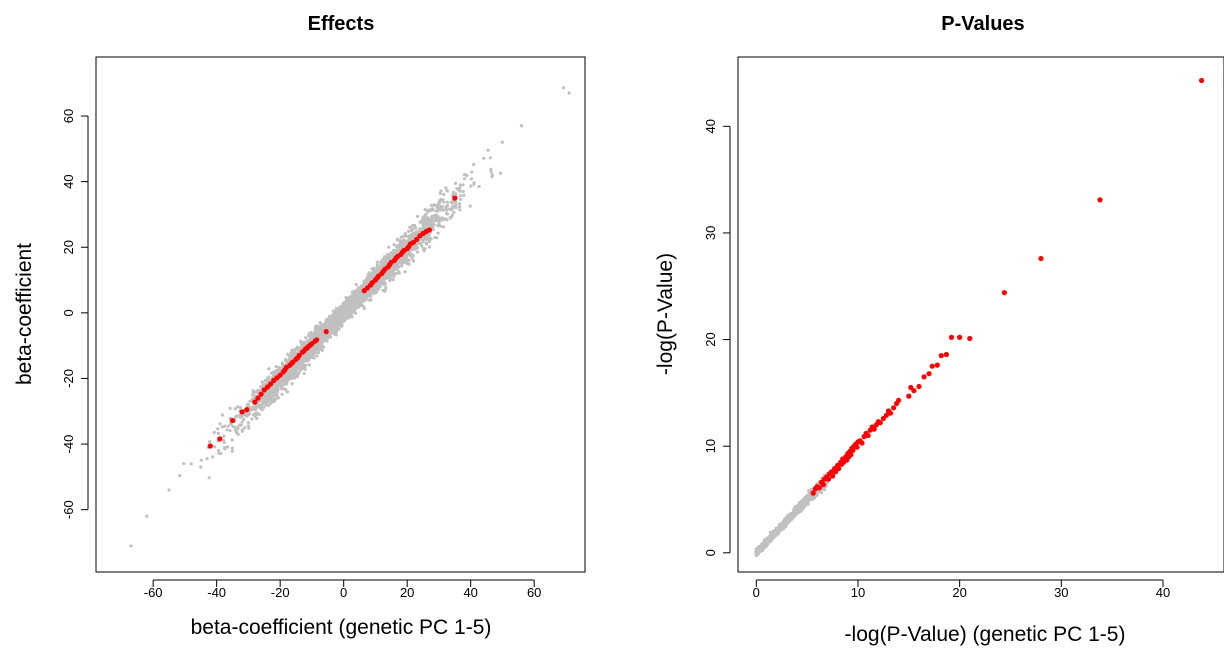  I want to click on effects-x-tick-label: 20, so click(407, 592).